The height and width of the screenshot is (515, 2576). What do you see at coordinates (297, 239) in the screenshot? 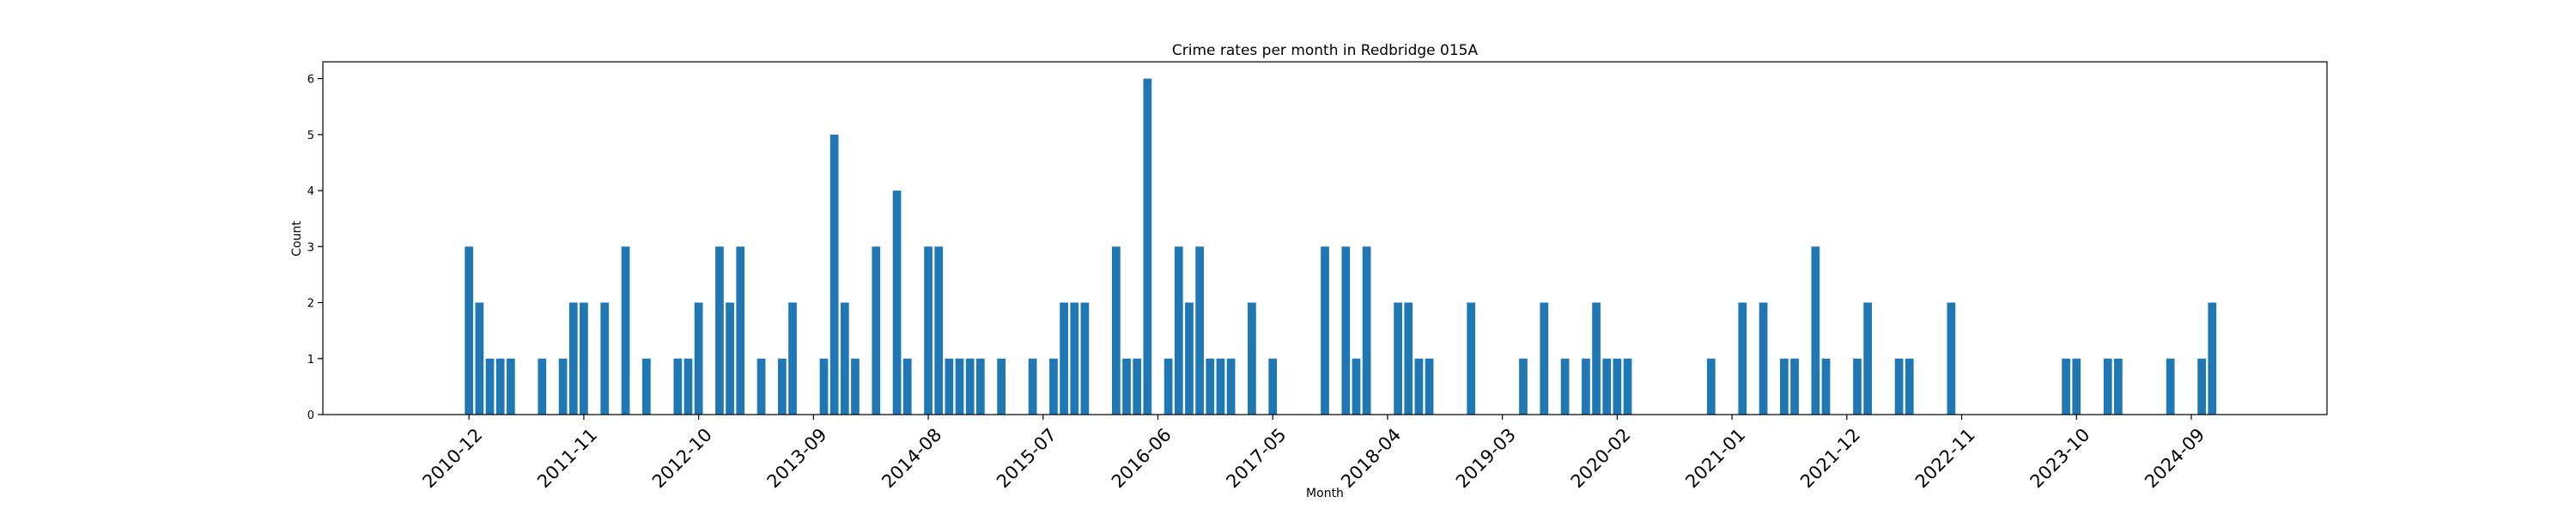
I see `y-axis-label: Count` at bounding box center [297, 239].